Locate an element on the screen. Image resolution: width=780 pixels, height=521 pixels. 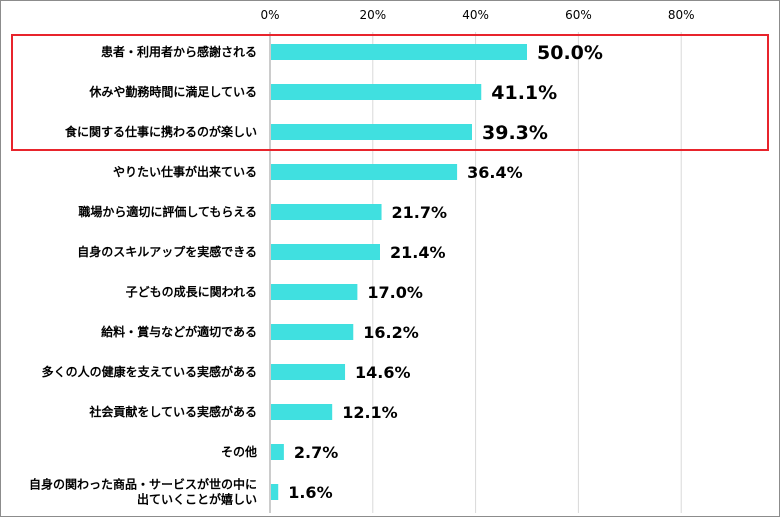
category-label: 休みや勤務時間に満足している is located at coordinates (172, 91).